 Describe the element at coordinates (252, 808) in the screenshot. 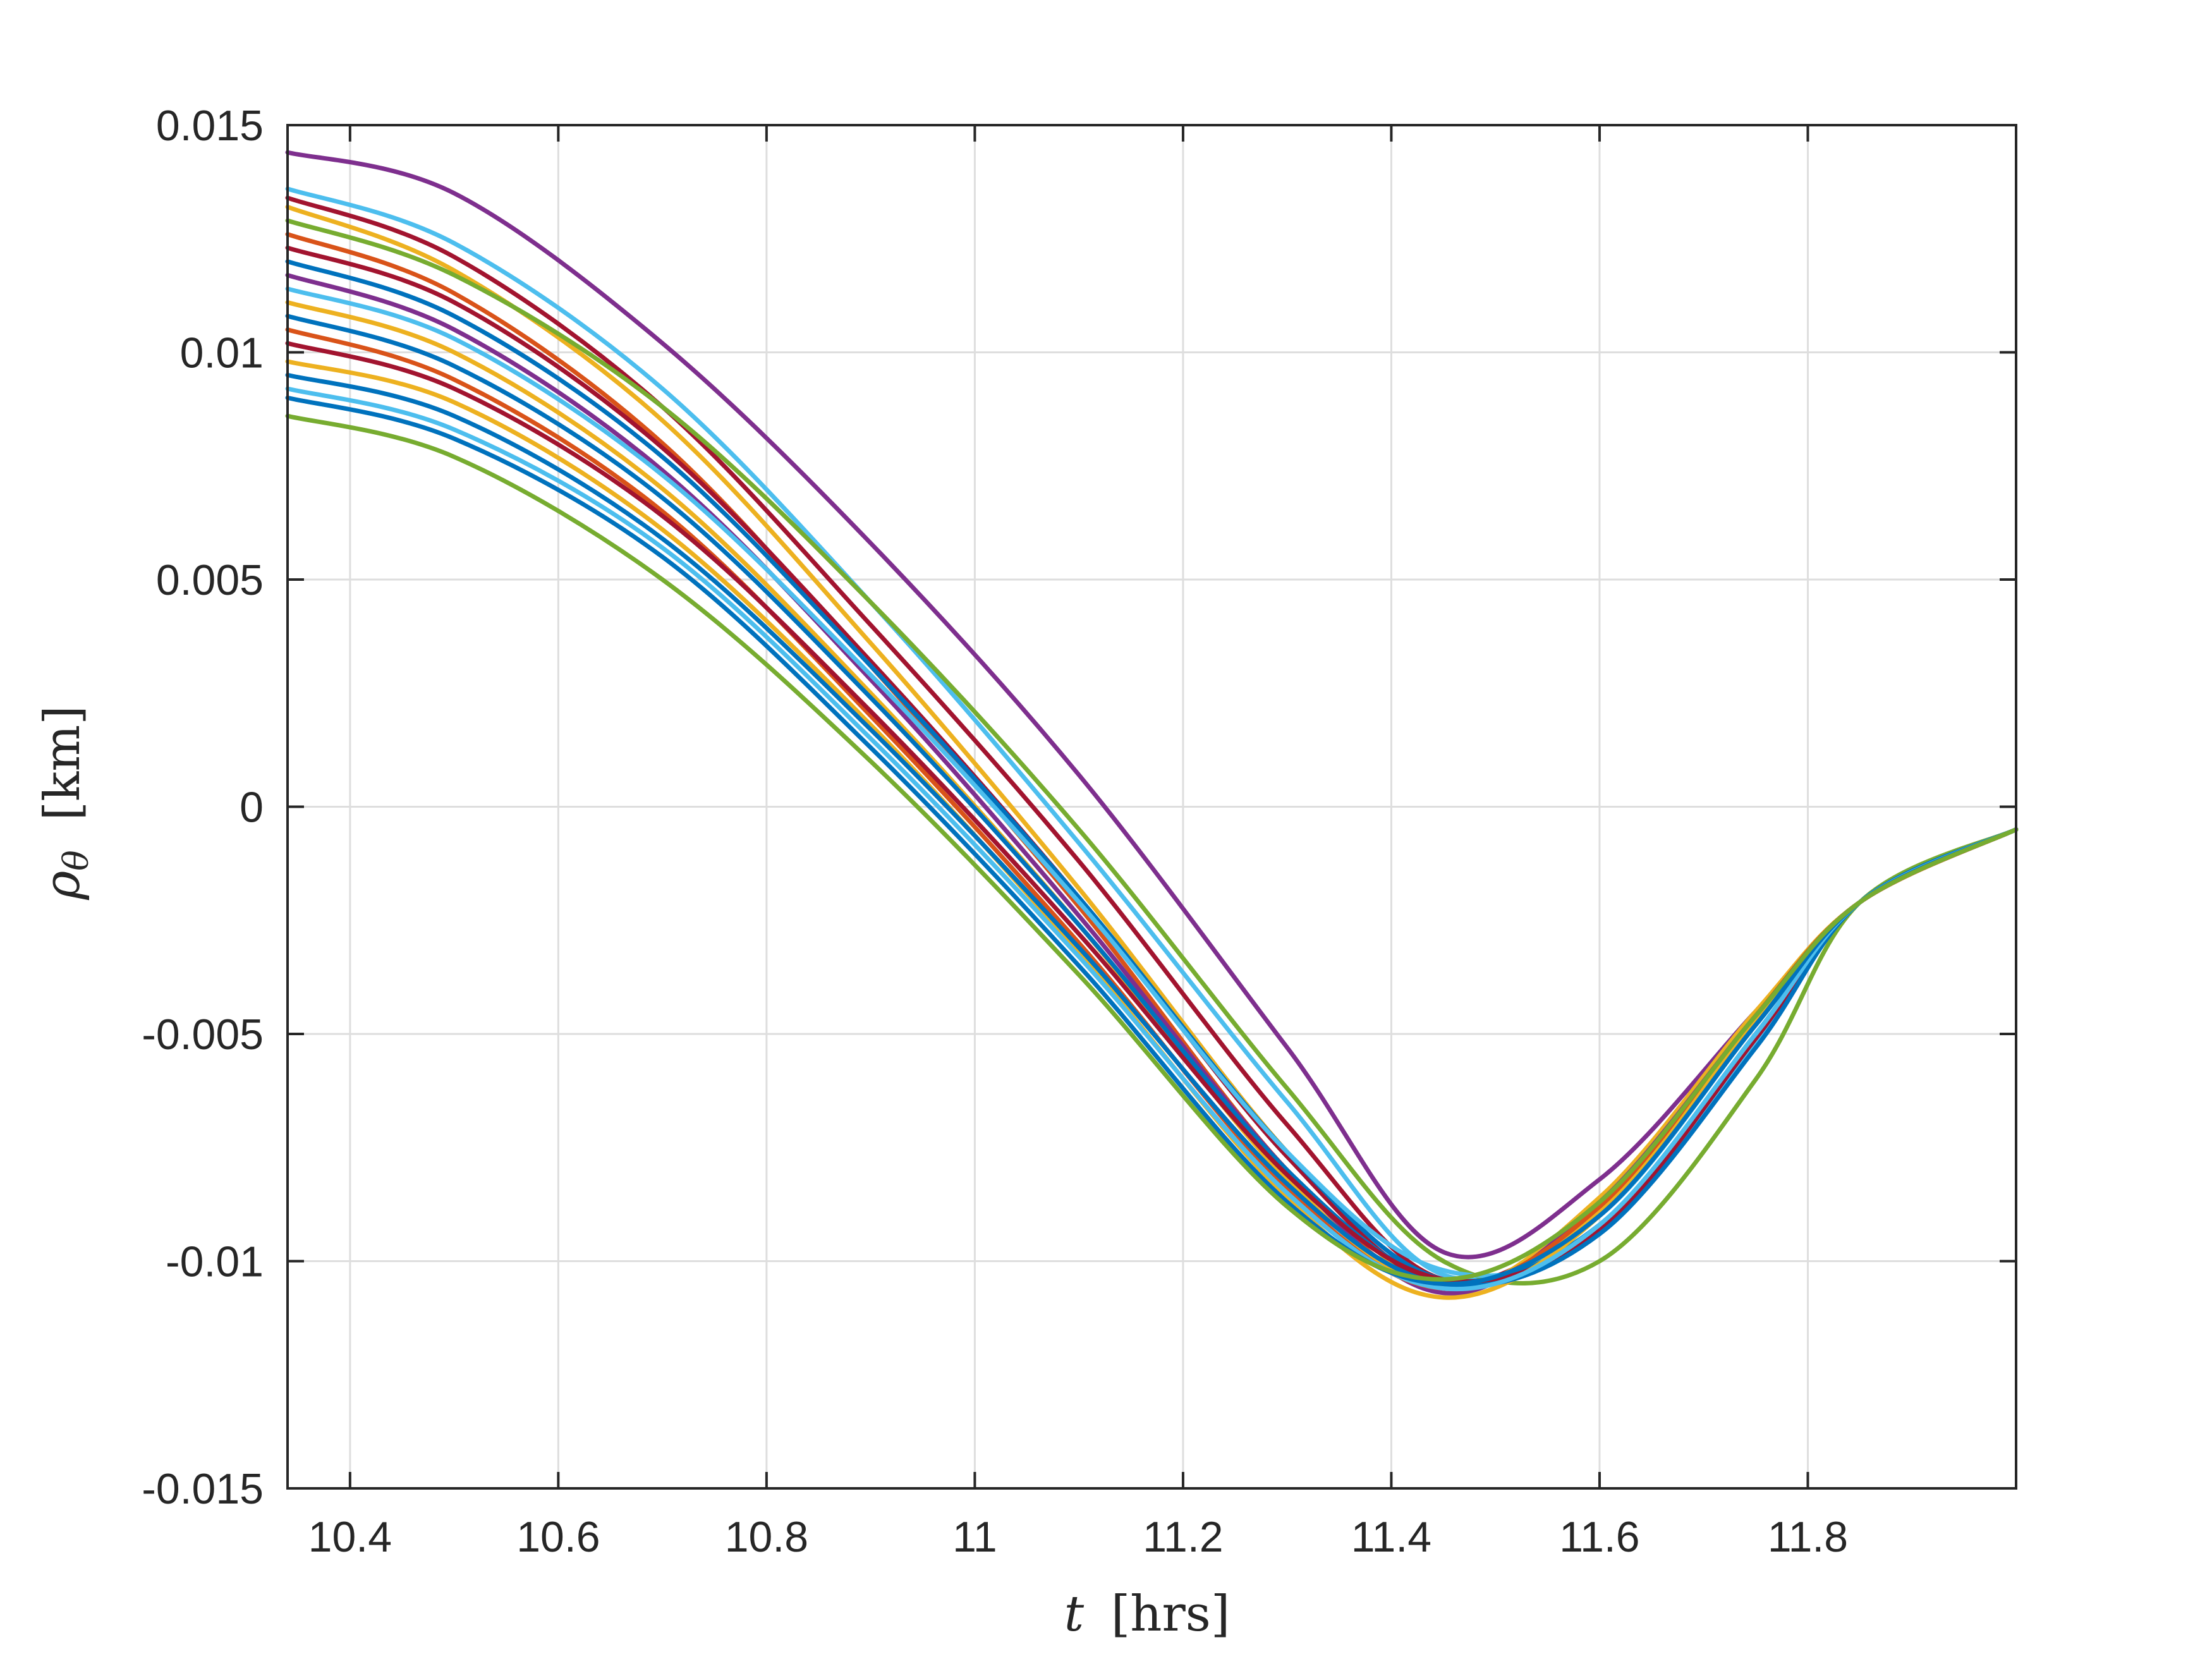

I see `y-tick-label: 0` at that location.